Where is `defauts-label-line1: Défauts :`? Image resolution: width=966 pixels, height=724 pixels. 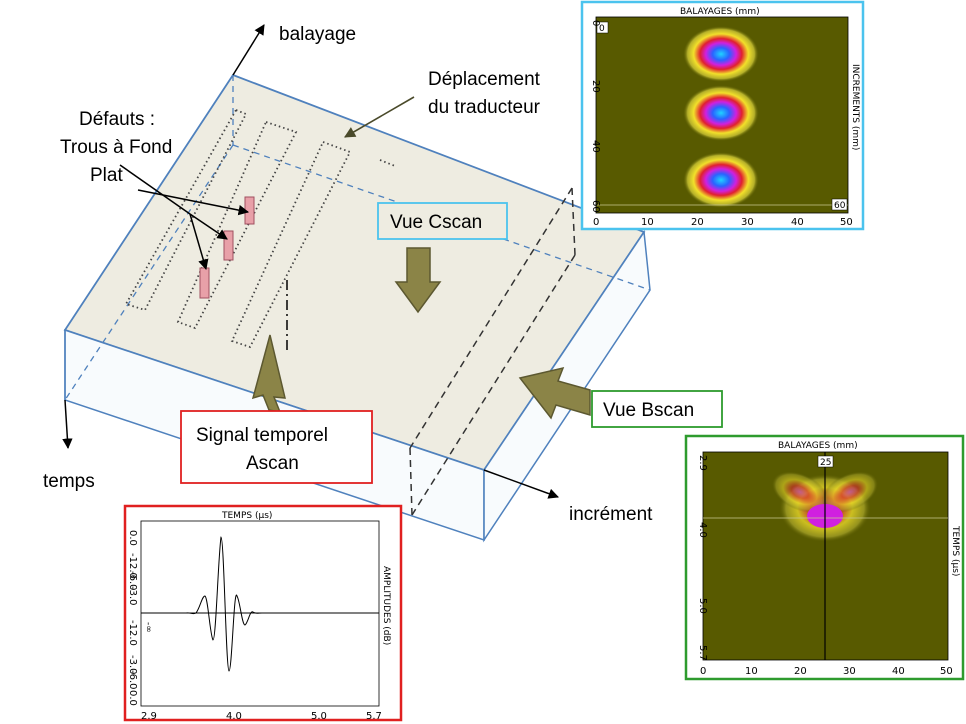 defauts-label-line1: Défauts : is located at coordinates (117, 119).